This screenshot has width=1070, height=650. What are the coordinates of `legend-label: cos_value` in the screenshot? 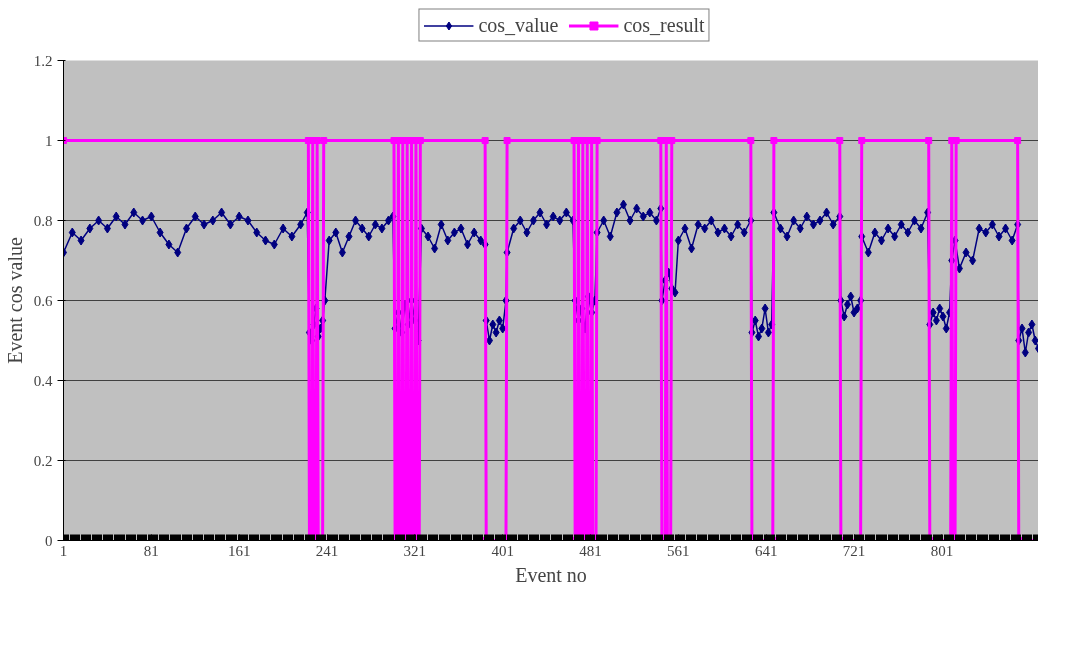 It's located at (518, 25).